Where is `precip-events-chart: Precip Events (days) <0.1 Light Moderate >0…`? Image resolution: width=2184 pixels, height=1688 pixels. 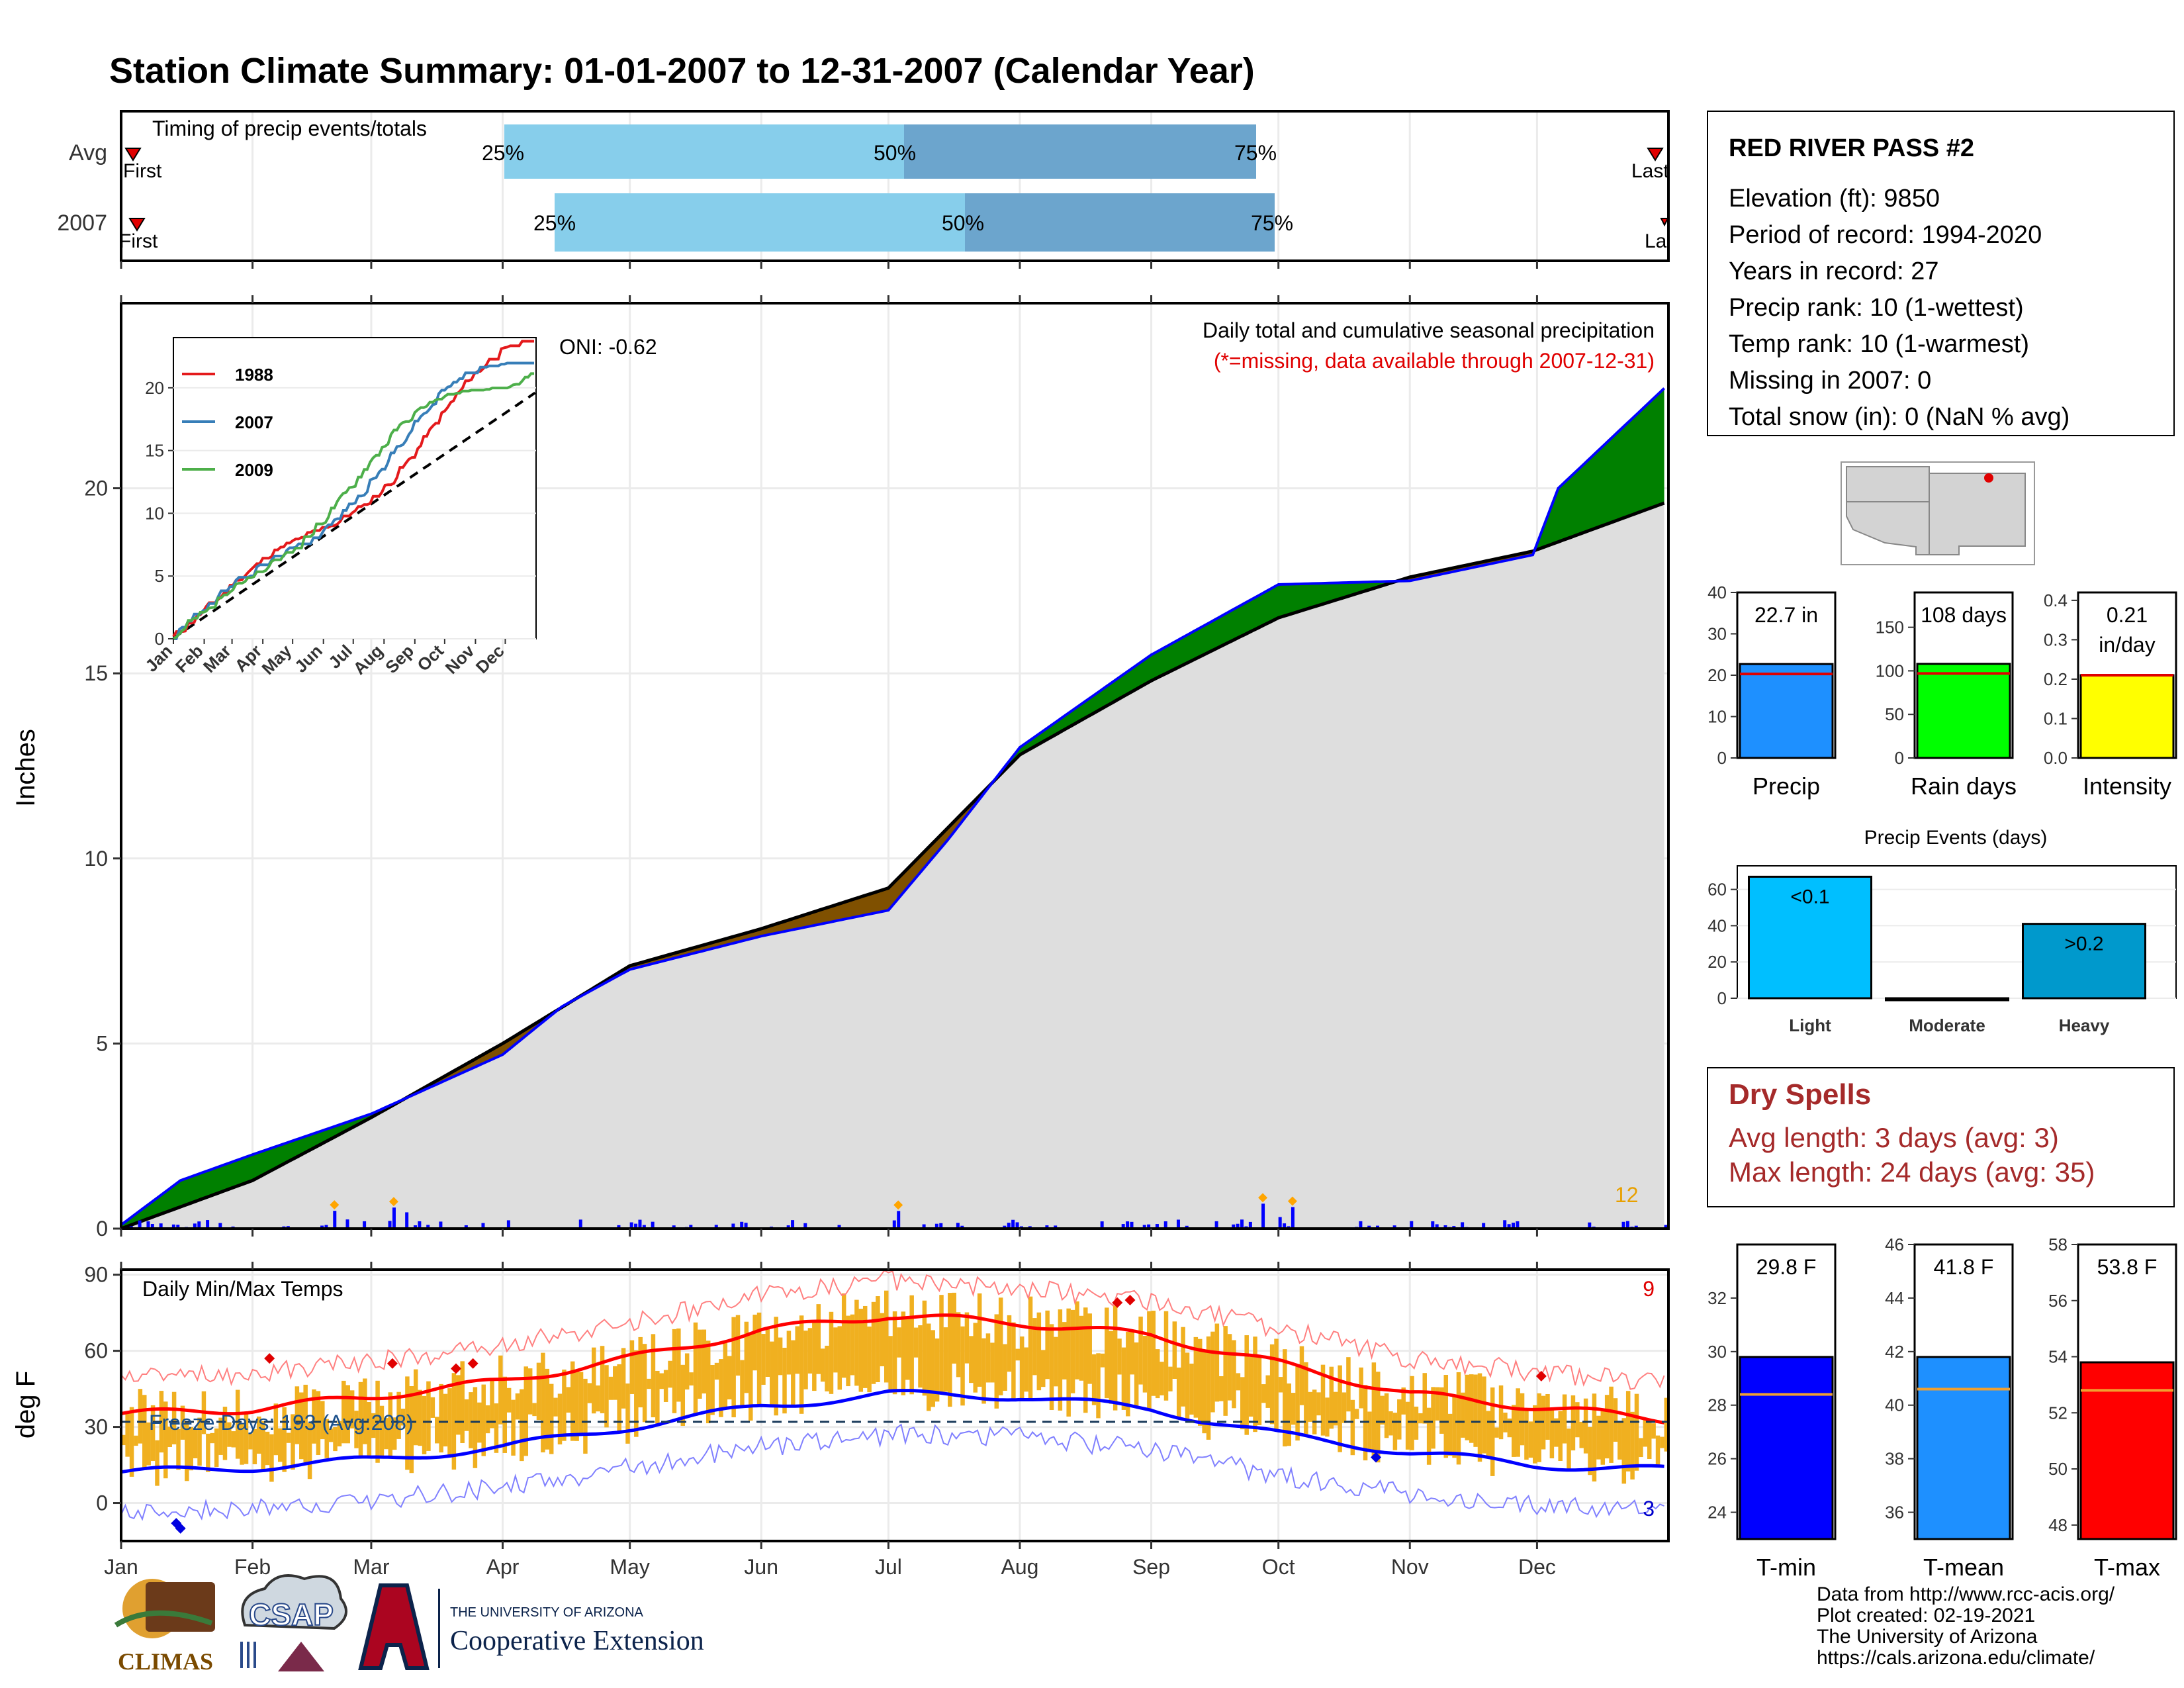
precip-events-chart: Precip Events (days) <0.1 Light Moderate >0… is located at coordinates (1942, 931).